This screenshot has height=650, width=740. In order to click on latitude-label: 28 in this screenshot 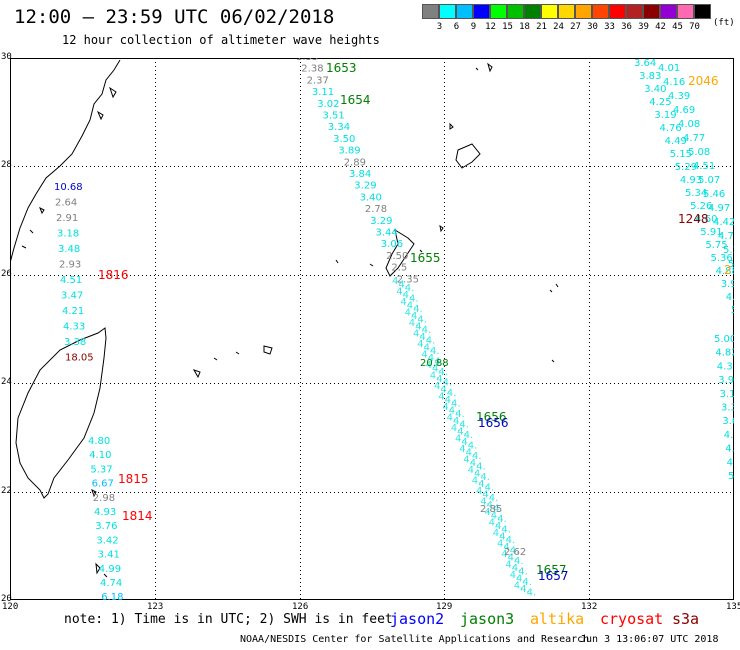, I will do `click(6, 165)`.